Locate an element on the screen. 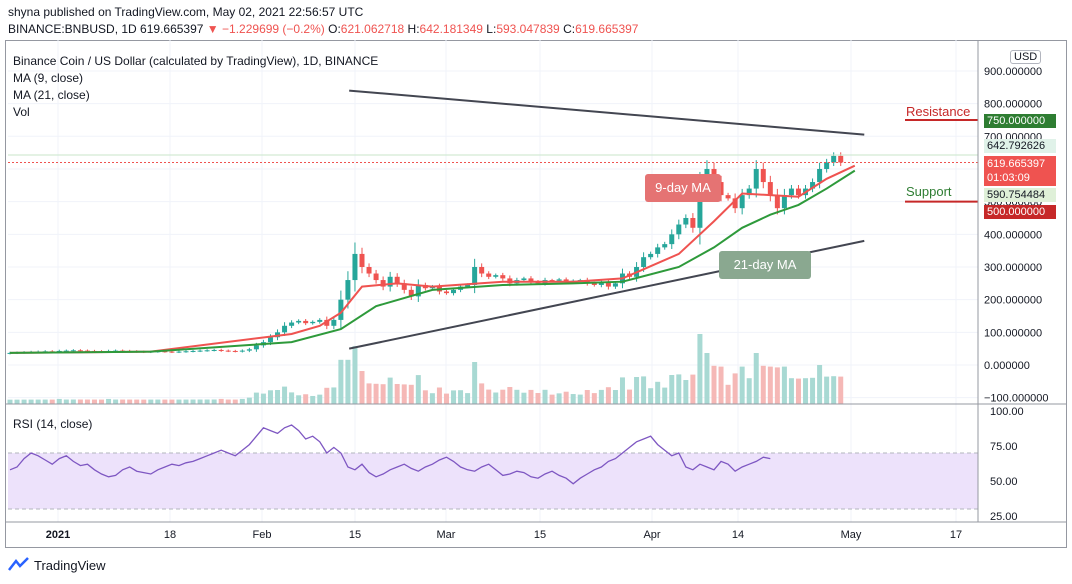 The width and height of the screenshot is (1072, 584). legend-rsi: RSI (14, close) is located at coordinates (53, 424).